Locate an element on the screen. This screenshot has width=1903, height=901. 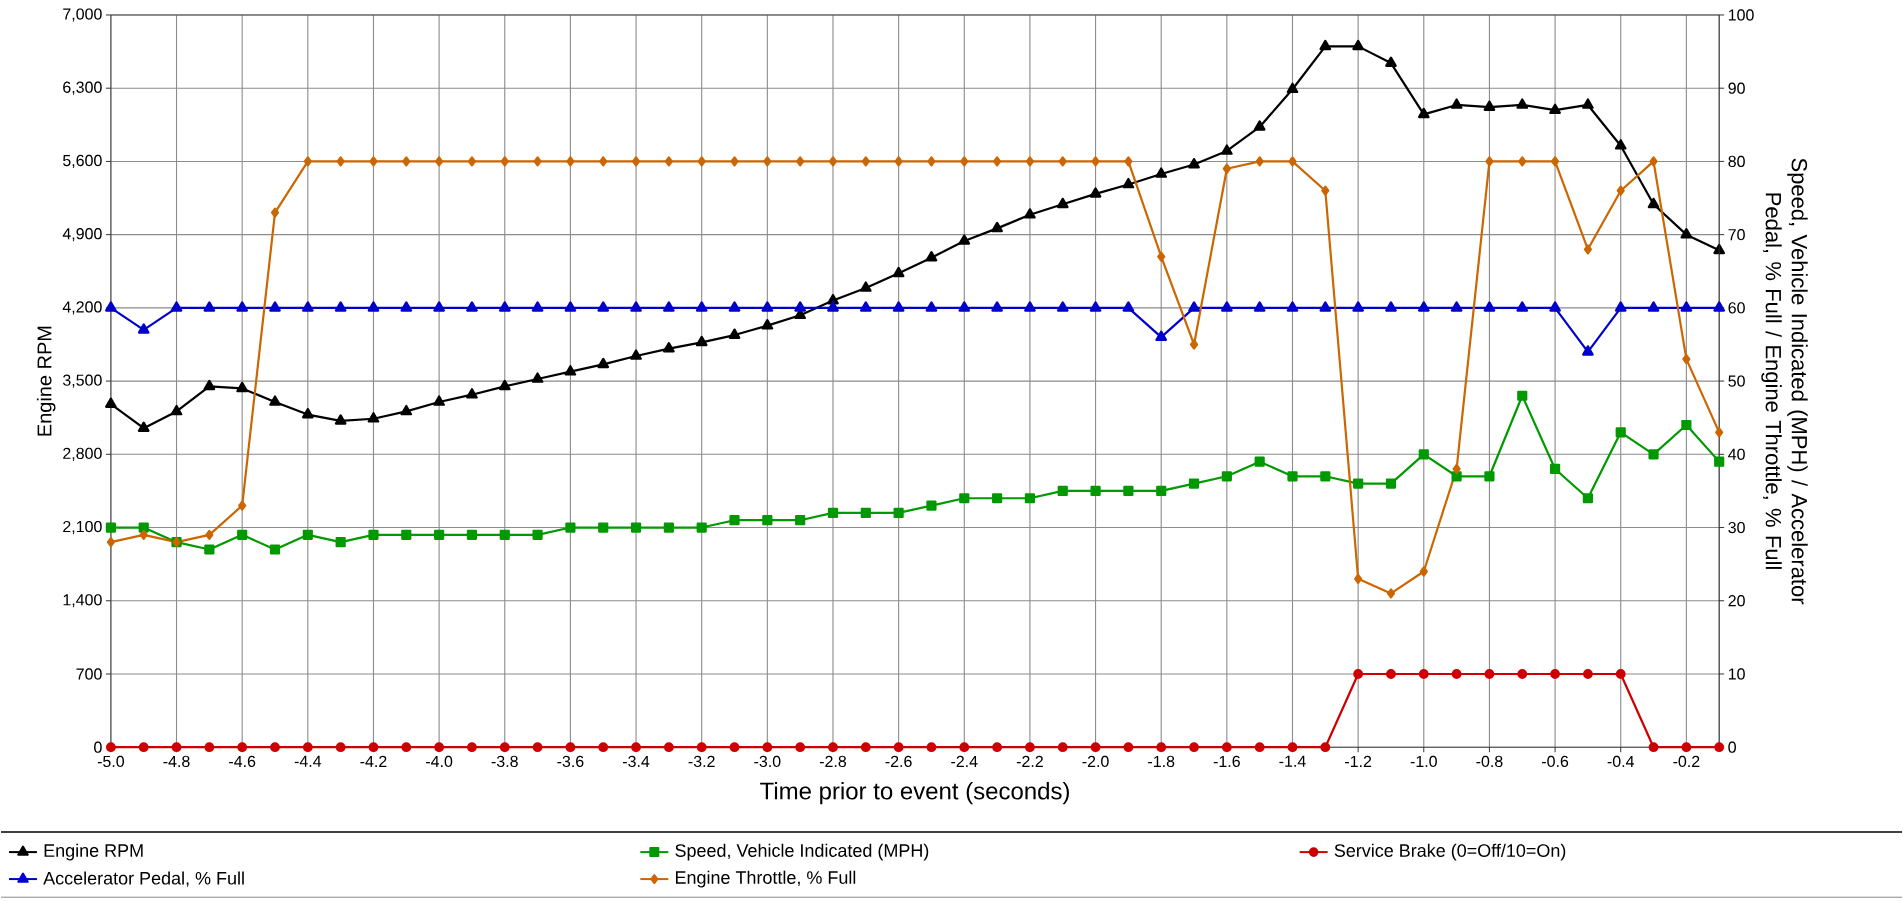
legend-label: Service Brake (0=Off/10=On) is located at coordinates (1450, 852).